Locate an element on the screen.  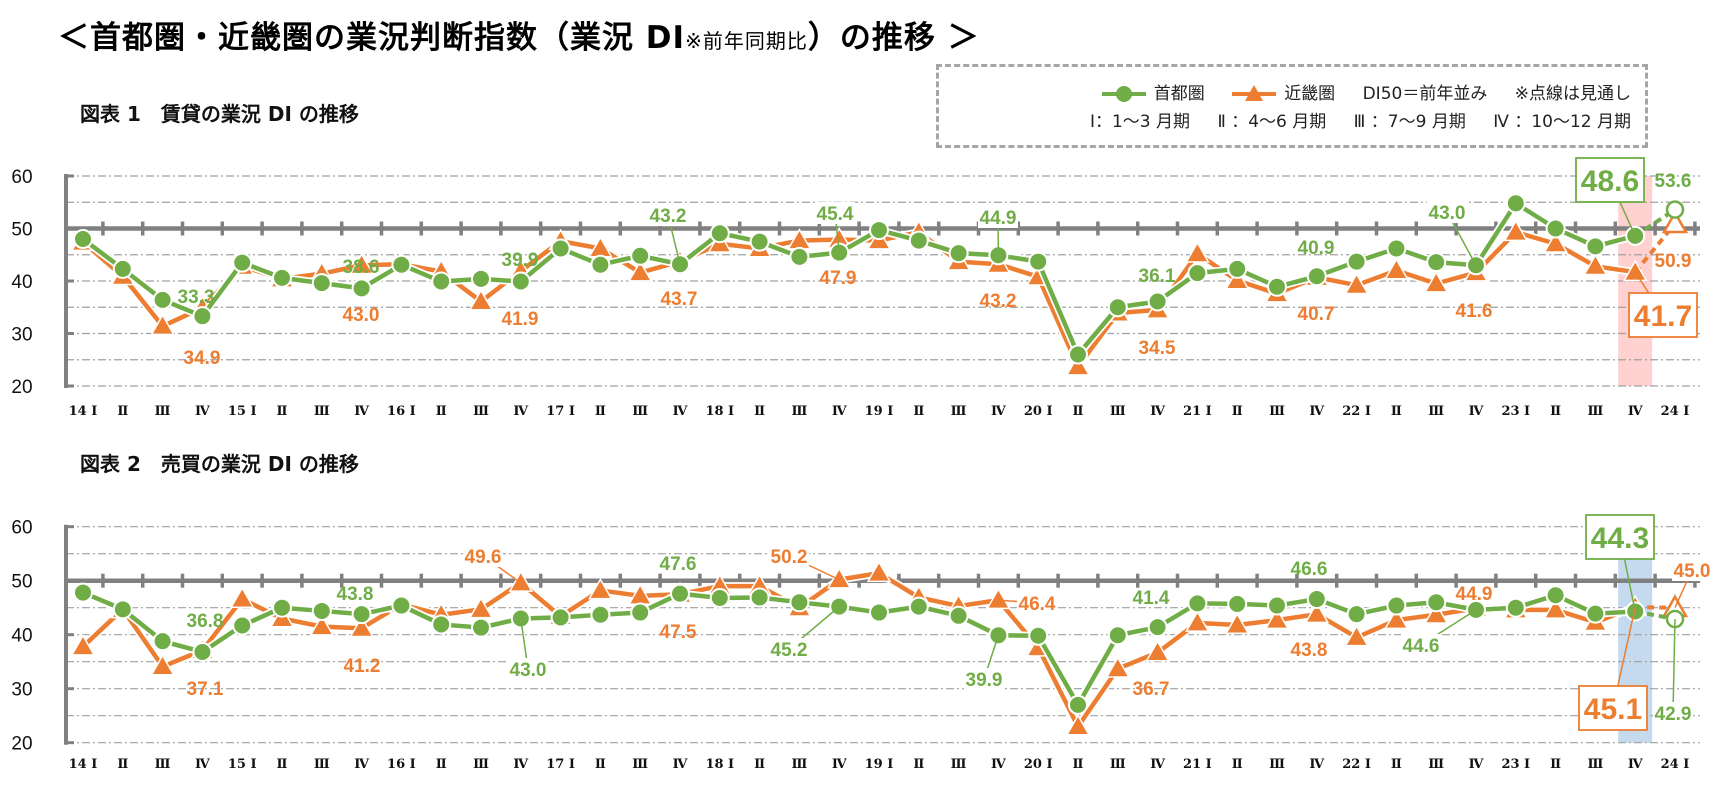
data-label: 44.6 is located at coordinates (1421, 646).